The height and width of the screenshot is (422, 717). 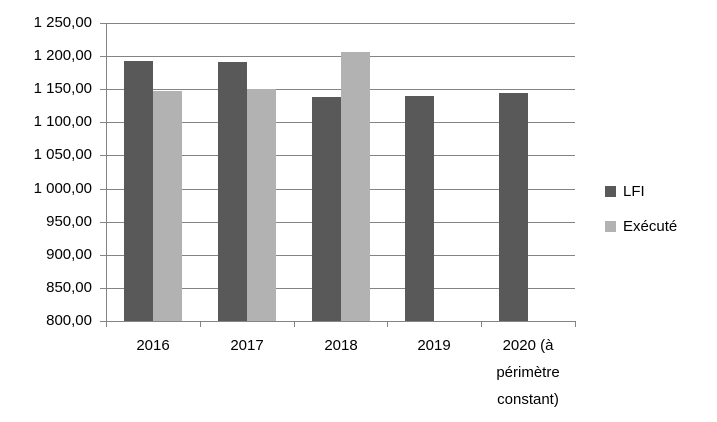 What do you see at coordinates (62, 55) in the screenshot?
I see `y-tick-label: 1 200,00` at bounding box center [62, 55].